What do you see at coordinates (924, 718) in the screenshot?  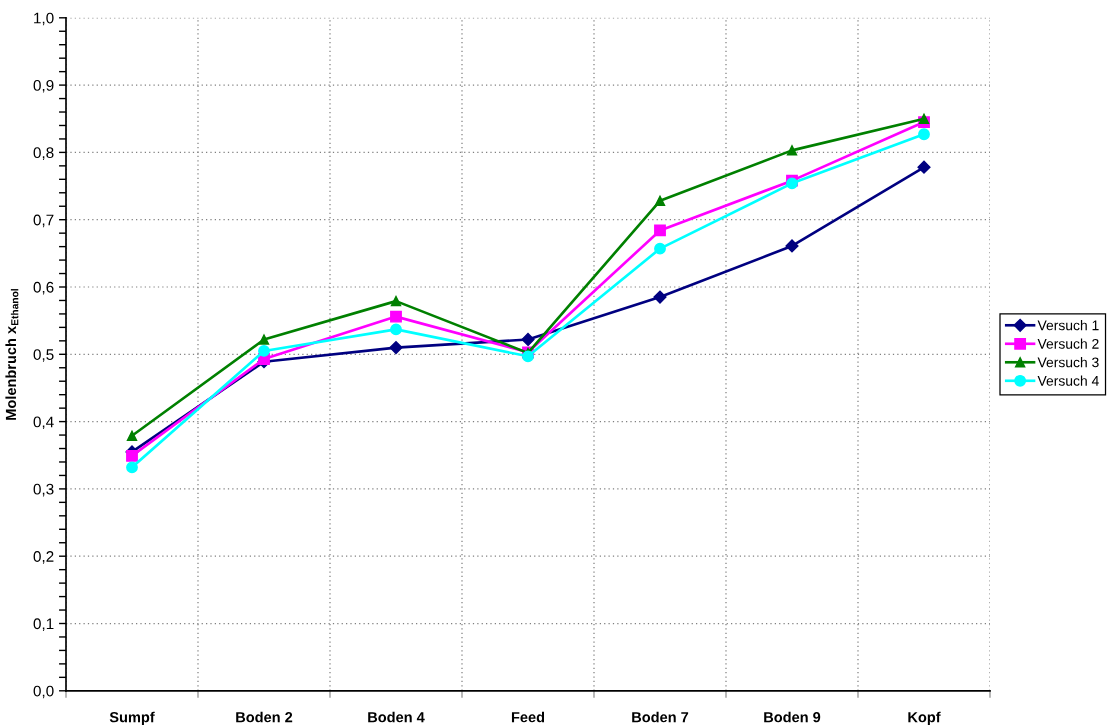 I see `x-tick-label: Kopf` at bounding box center [924, 718].